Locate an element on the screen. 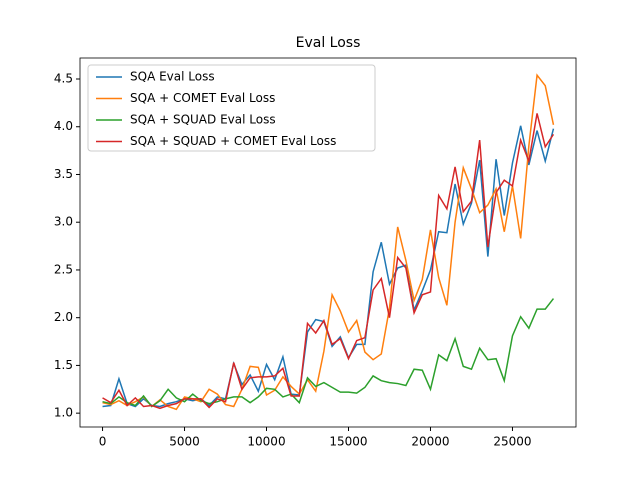 Image resolution: width=640 pixels, height=480 pixels. x-tick-label: 20000 is located at coordinates (430, 442).